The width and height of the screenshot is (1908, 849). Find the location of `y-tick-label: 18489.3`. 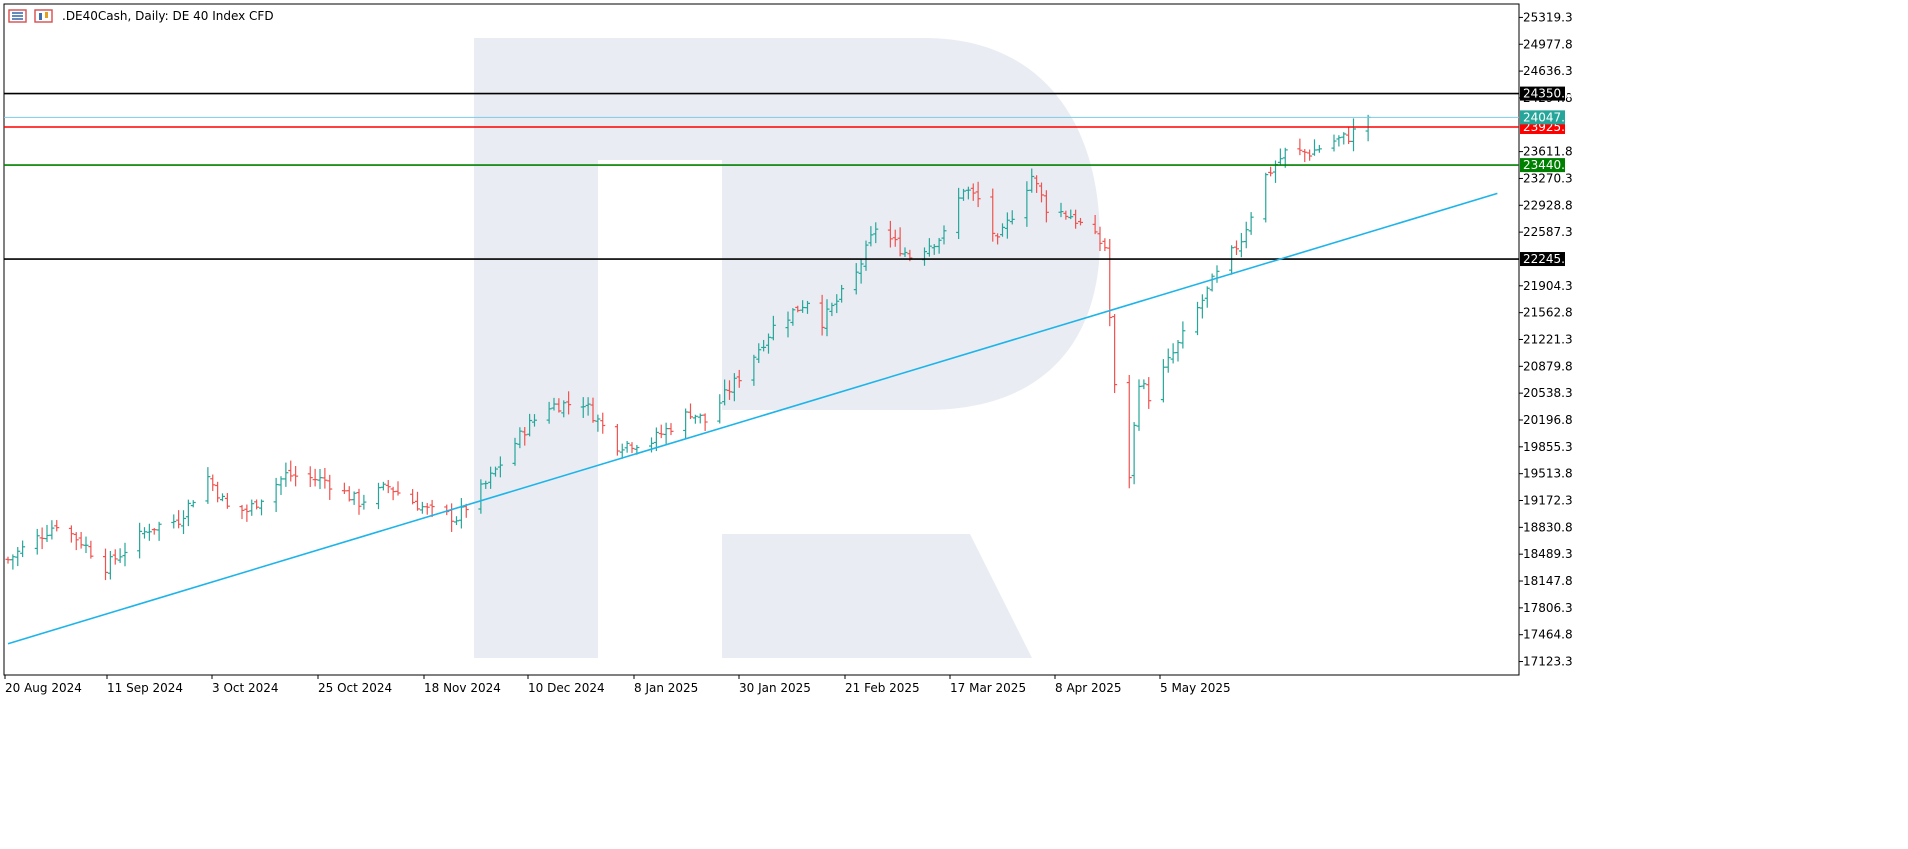

y-tick-label: 18489.3 is located at coordinates (1548, 554).